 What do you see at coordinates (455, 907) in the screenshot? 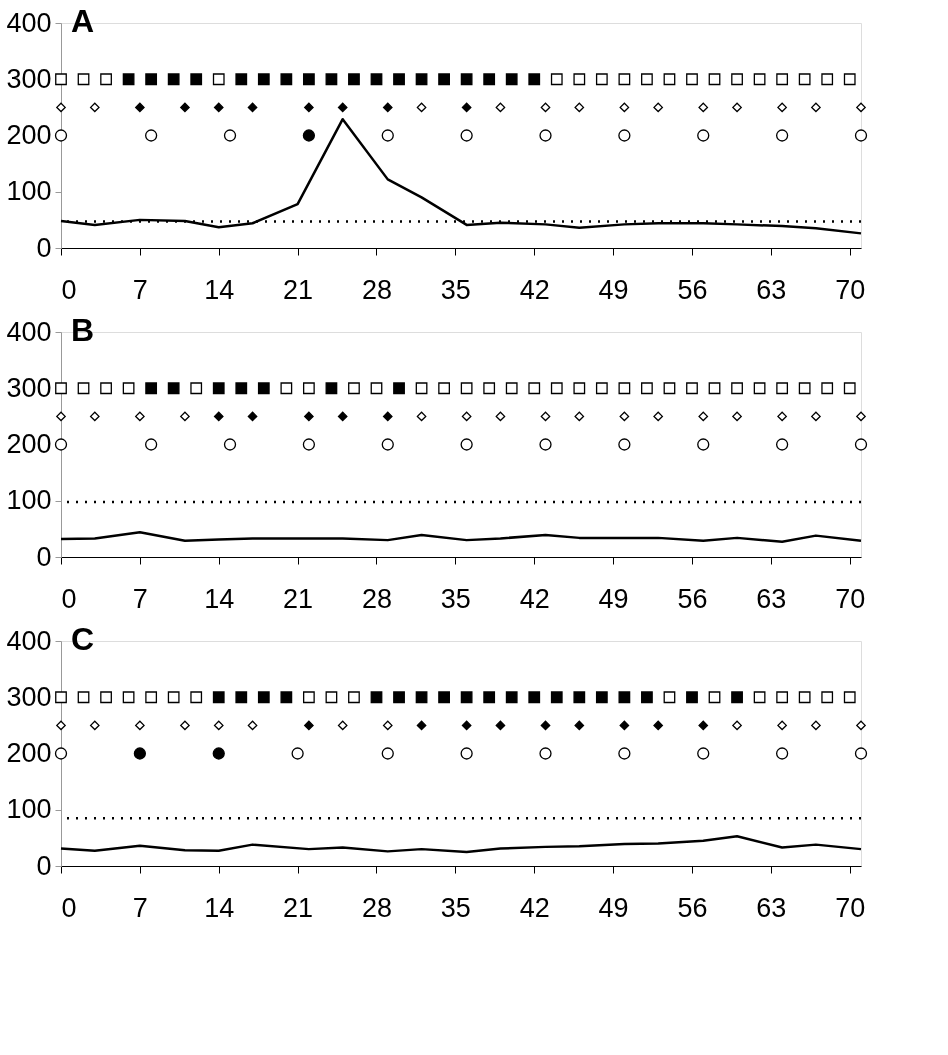
I see `x-tick-label: 35` at bounding box center [455, 907].